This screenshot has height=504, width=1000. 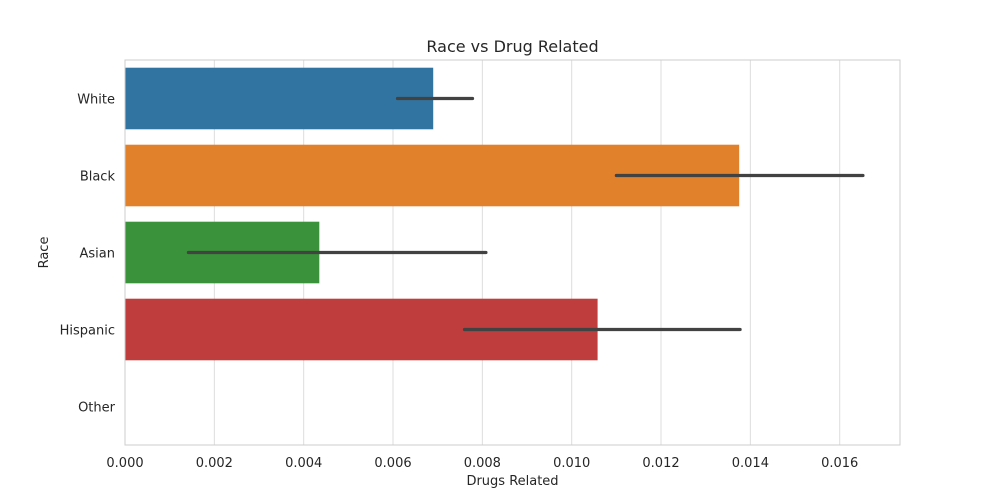 I want to click on y-tick-label-black: Black, so click(x=98, y=177).